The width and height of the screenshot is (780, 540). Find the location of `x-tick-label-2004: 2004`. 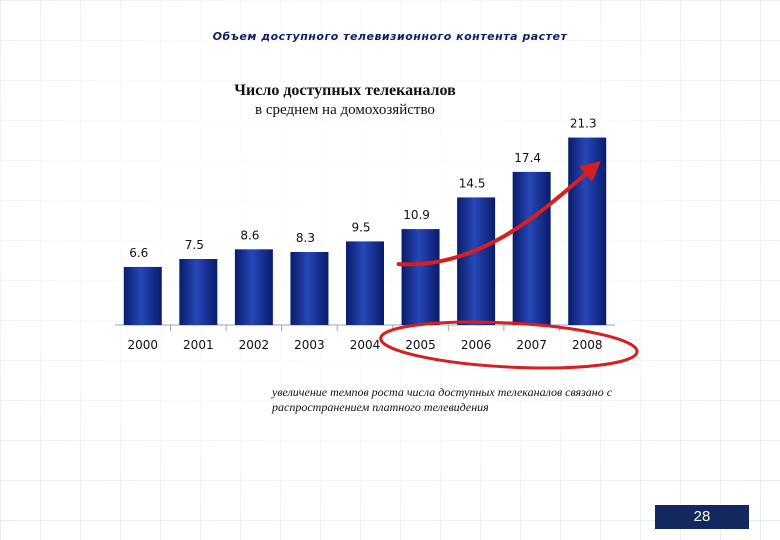

x-tick-label-2004: 2004 is located at coordinates (365, 345).